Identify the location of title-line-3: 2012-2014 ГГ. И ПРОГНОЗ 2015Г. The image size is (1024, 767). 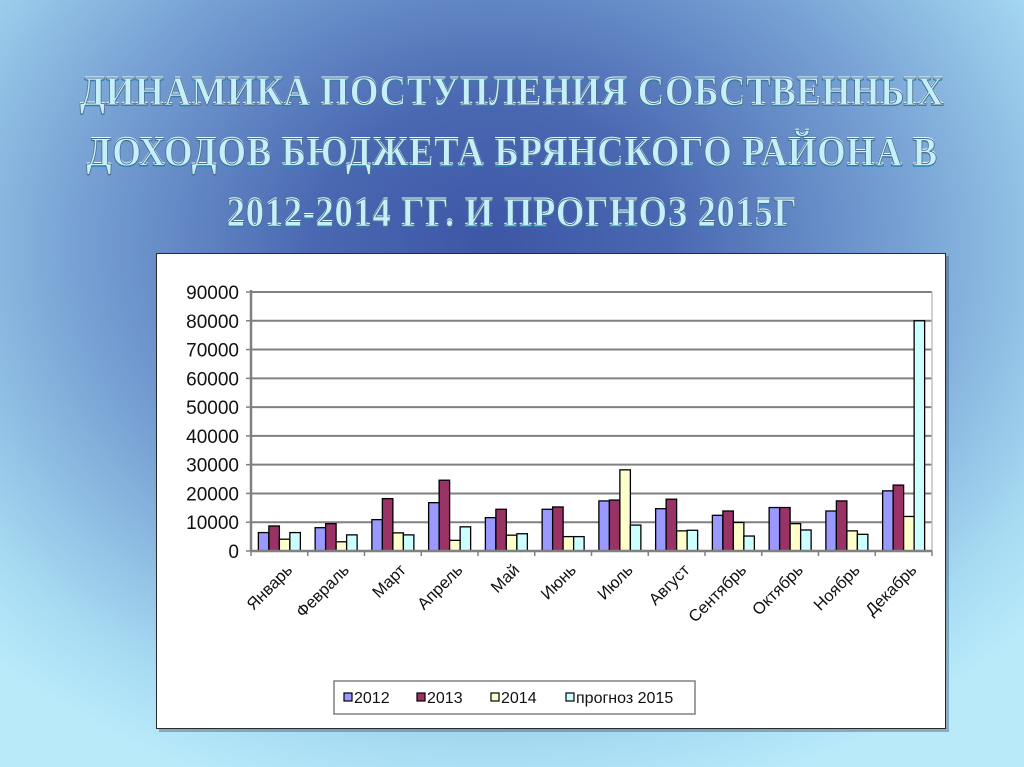
(512, 213).